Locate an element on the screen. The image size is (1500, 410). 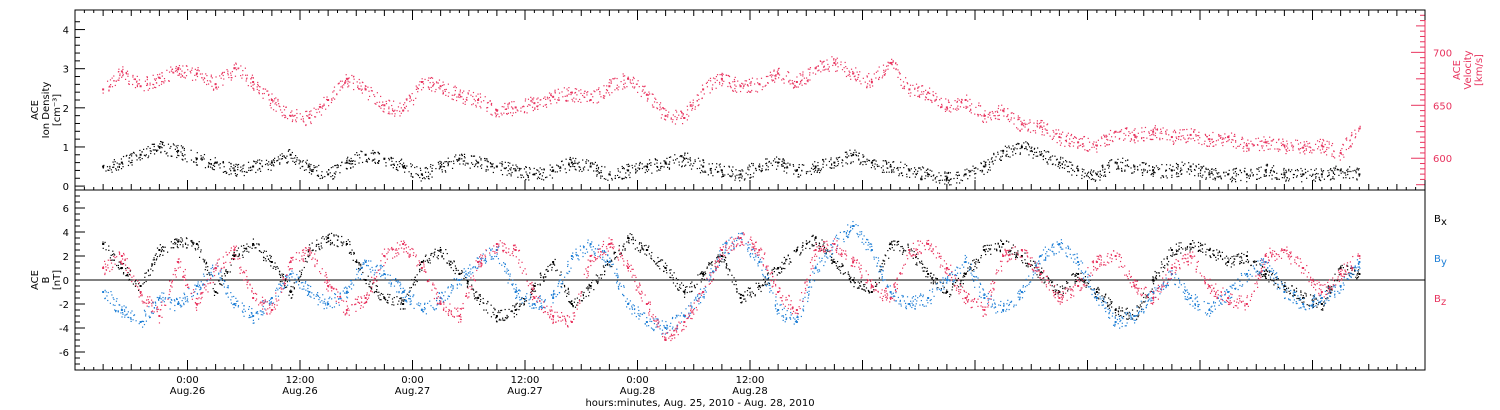
x-tick-date: Aug.26 is located at coordinates (299, 391).